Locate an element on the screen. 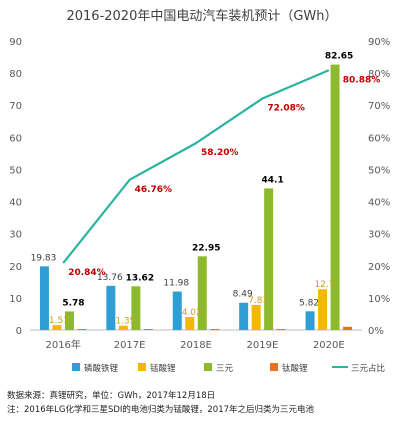  y-tick-label-right: 50% is located at coordinates (379, 170).